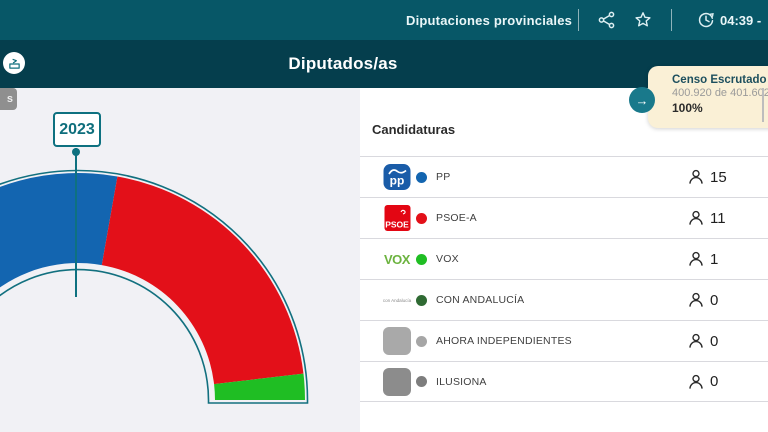  What do you see at coordinates (687, 108) in the screenshot?
I see `scrutiny-percent: 100%` at bounding box center [687, 108].